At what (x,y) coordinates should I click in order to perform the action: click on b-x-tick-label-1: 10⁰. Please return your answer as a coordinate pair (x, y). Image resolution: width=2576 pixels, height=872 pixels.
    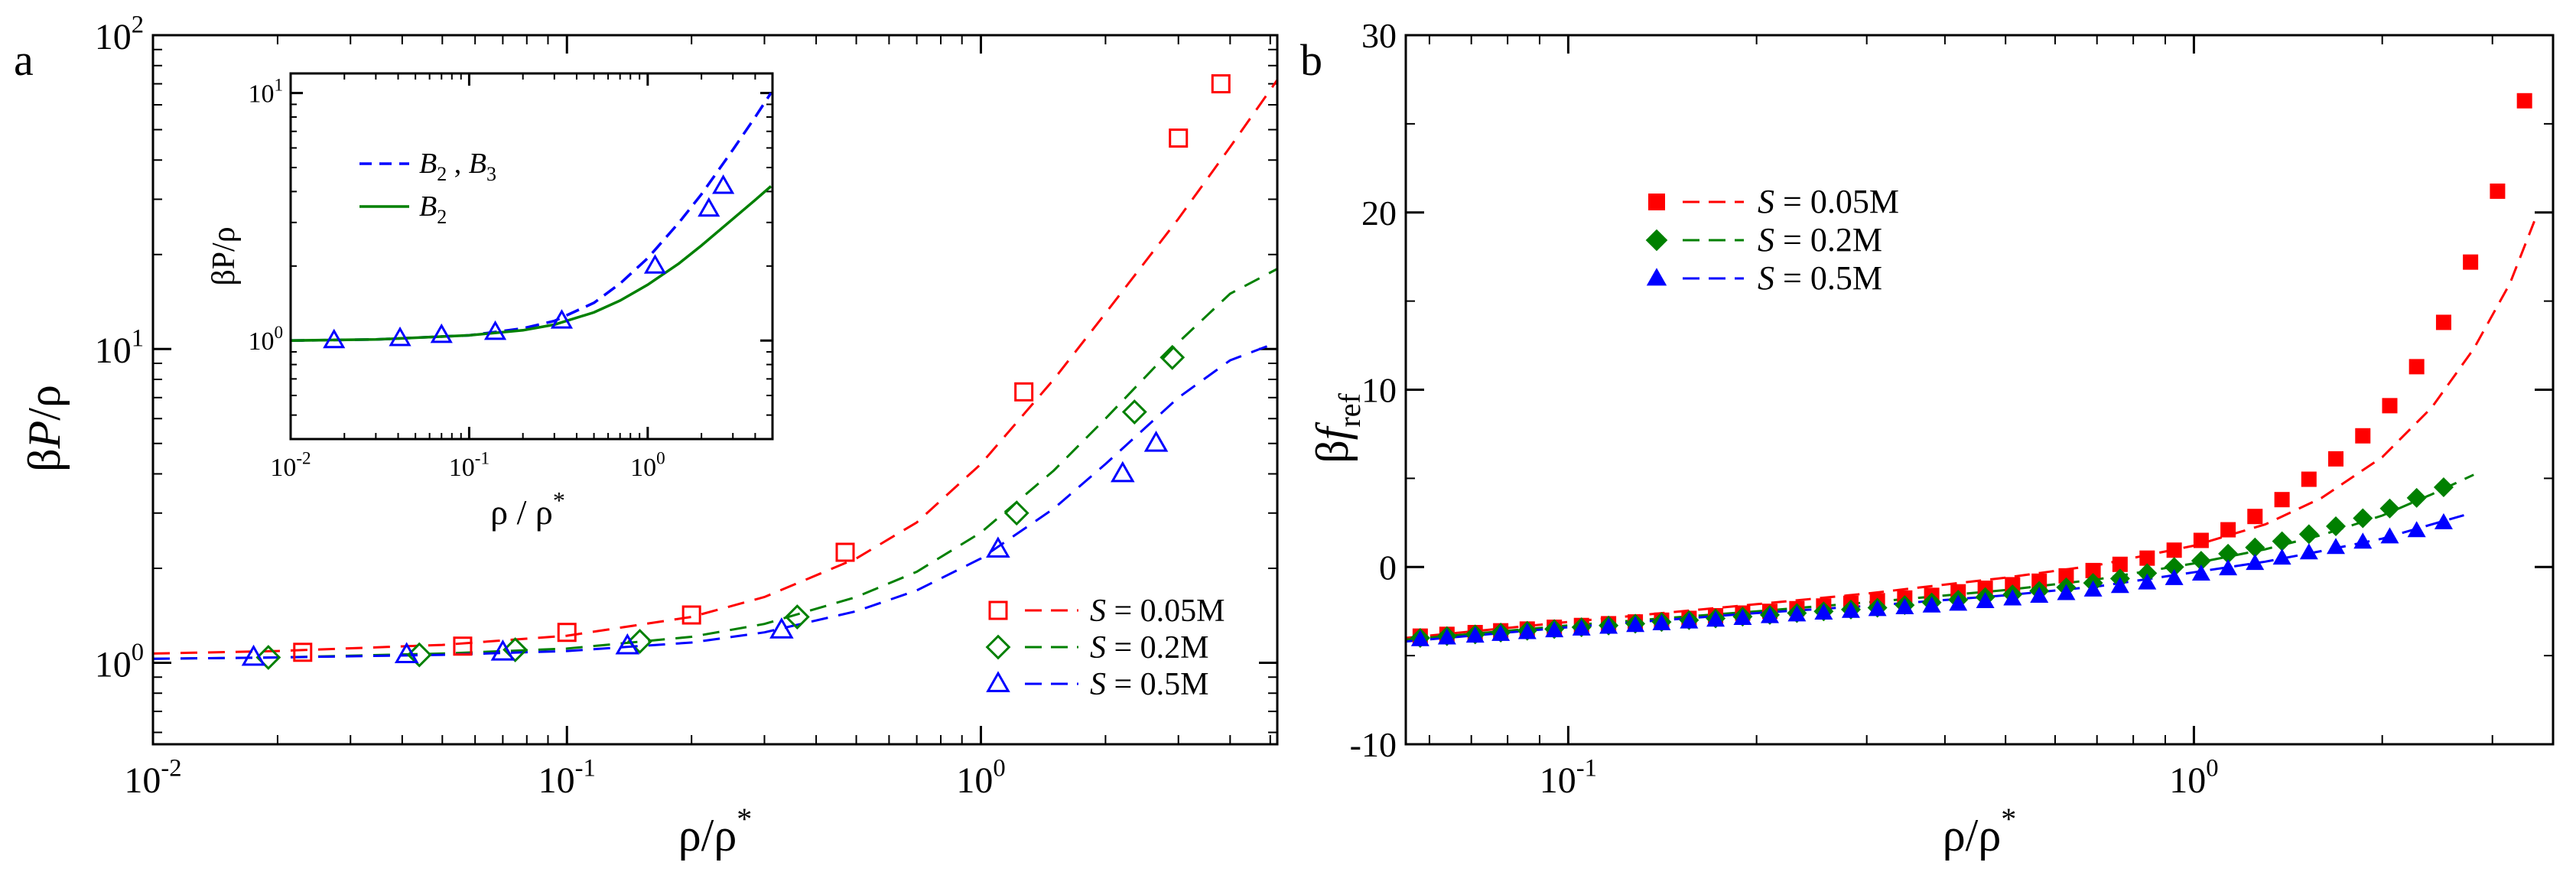
    Looking at the image, I should click on (2193, 778).